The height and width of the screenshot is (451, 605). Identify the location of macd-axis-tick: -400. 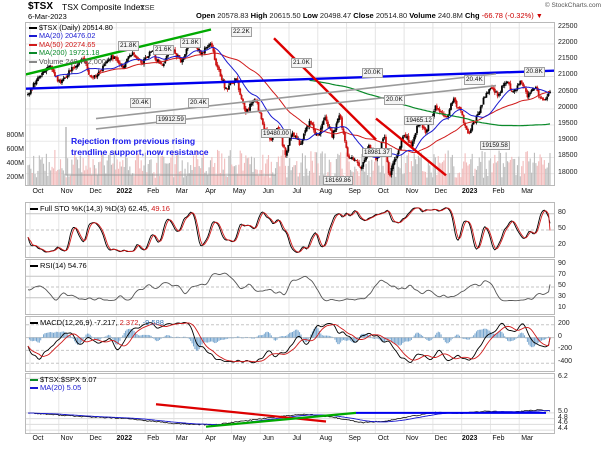
(565, 362).